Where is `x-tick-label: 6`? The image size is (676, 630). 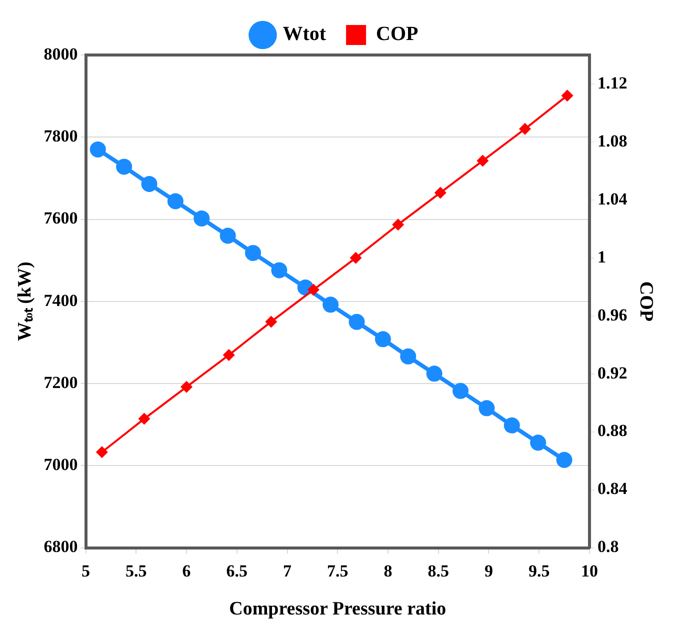
x-tick-label: 6 is located at coordinates (186, 570).